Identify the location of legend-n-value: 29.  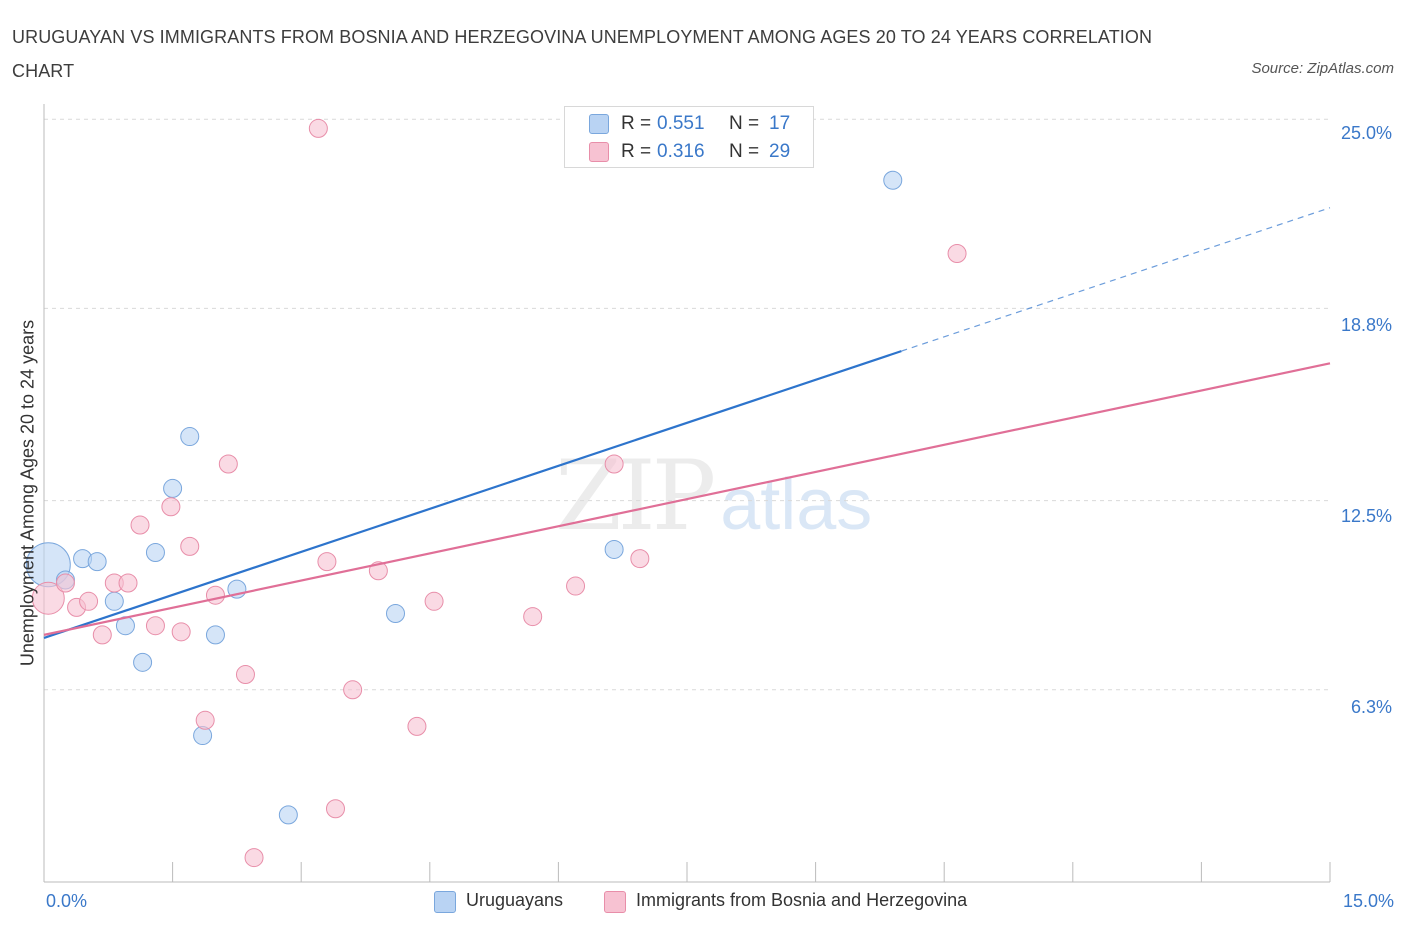
(780, 151).